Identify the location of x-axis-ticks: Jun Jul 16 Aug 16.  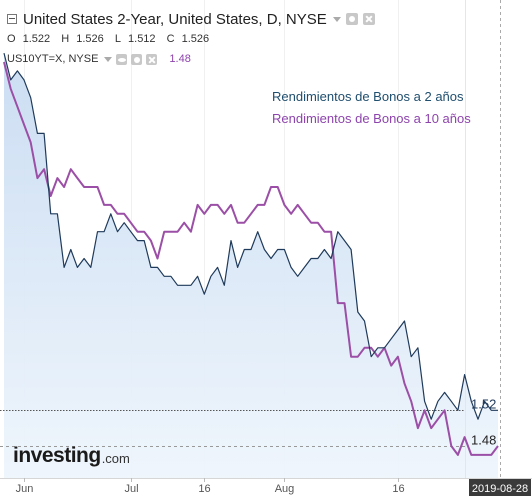
(210, 486).